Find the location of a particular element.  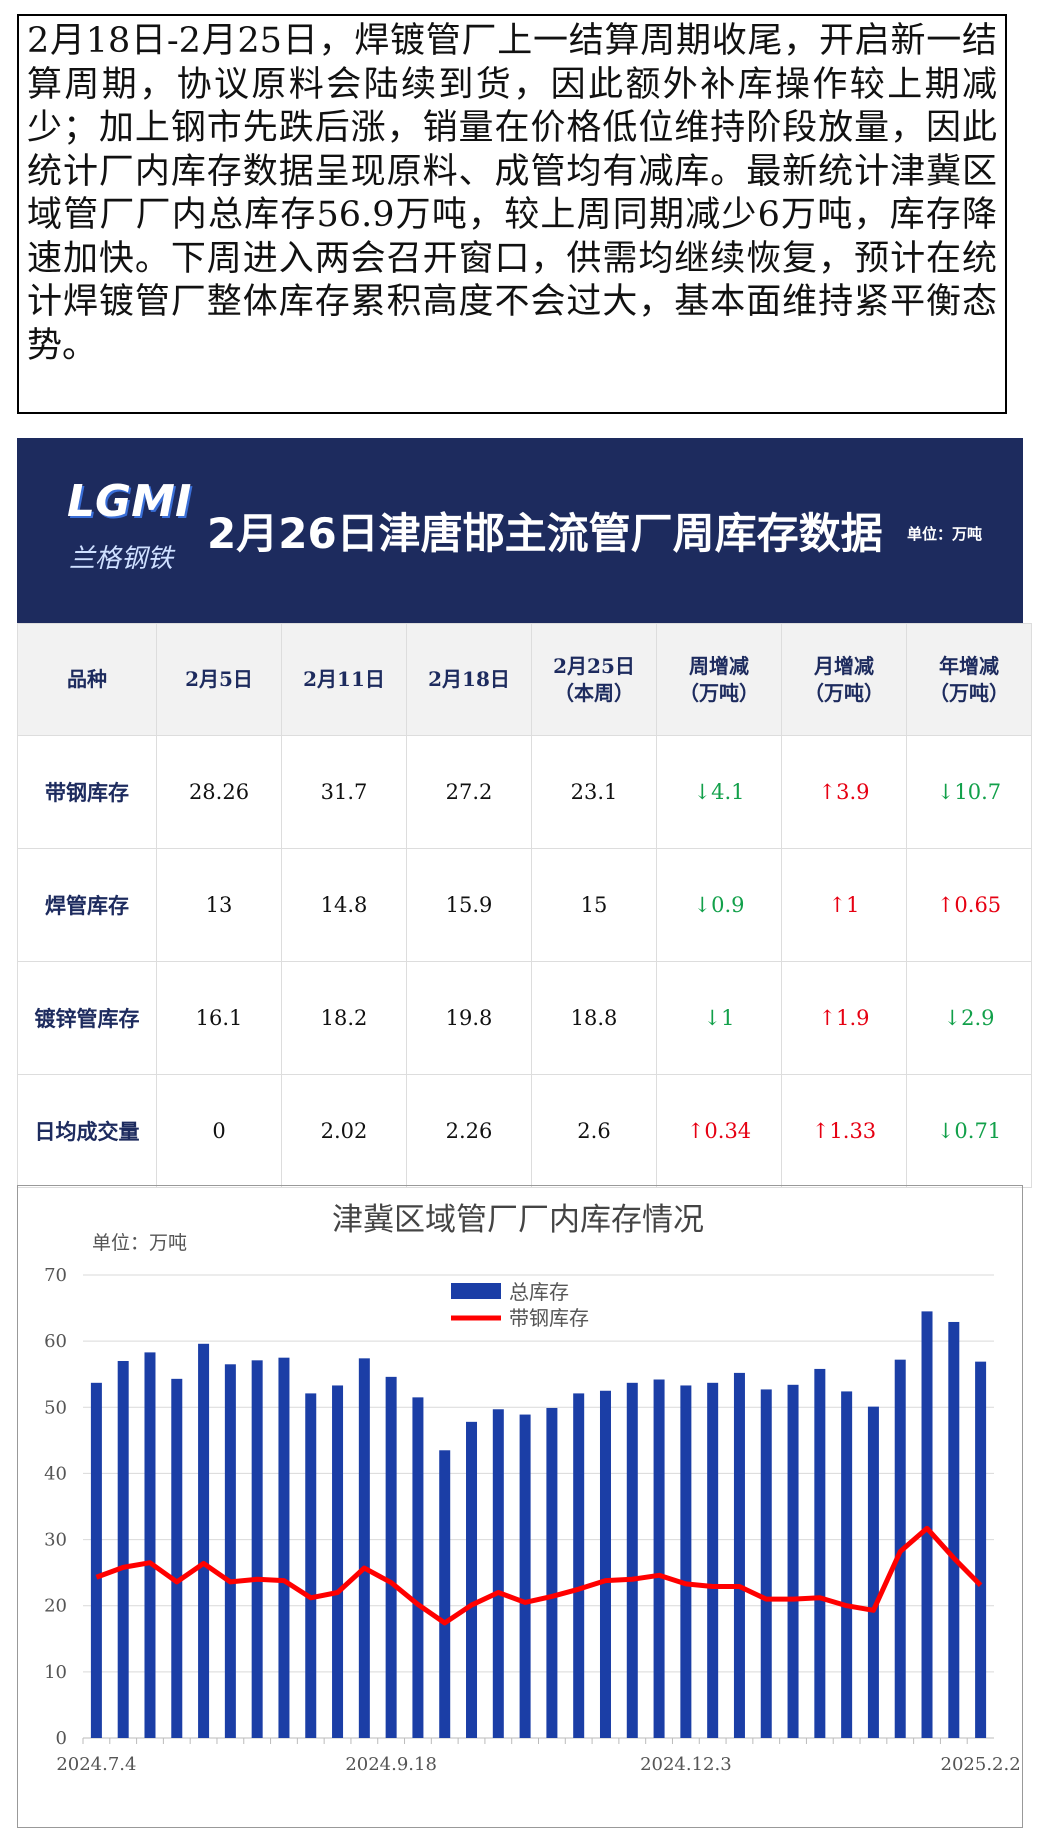

table-row: 日均成交量 0 2.02 2.26 2.6 ↑0.34 ↑1.33 ↓0.71 is located at coordinates (524, 1131).